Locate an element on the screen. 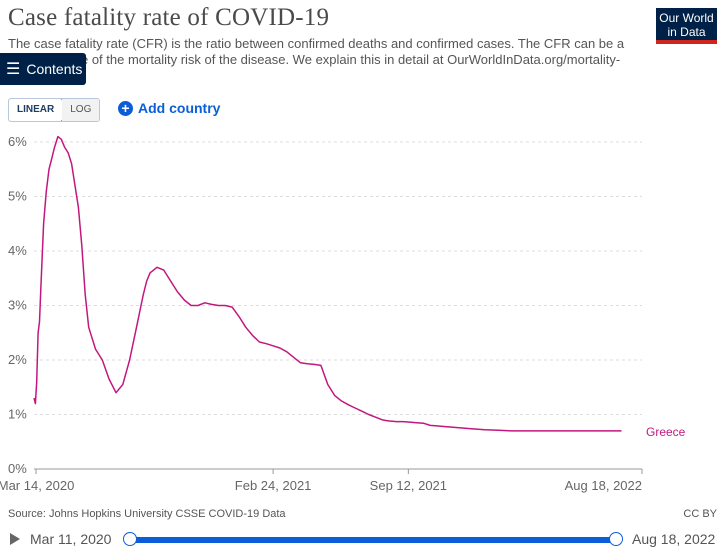 The width and height of the screenshot is (726, 550). log-scale-button: LOG is located at coordinates (81, 110).